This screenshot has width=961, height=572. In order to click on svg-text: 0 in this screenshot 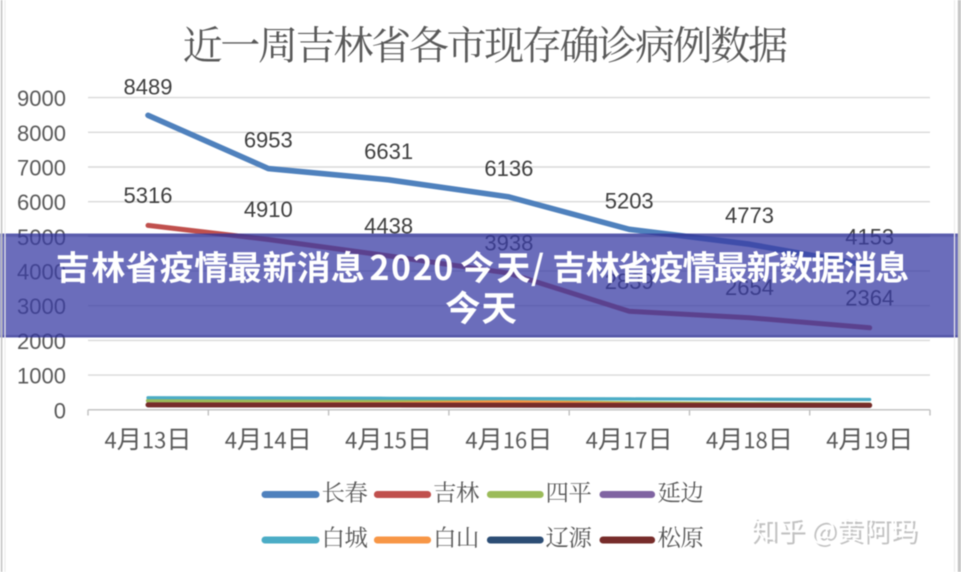, I will do `click(60, 410)`.